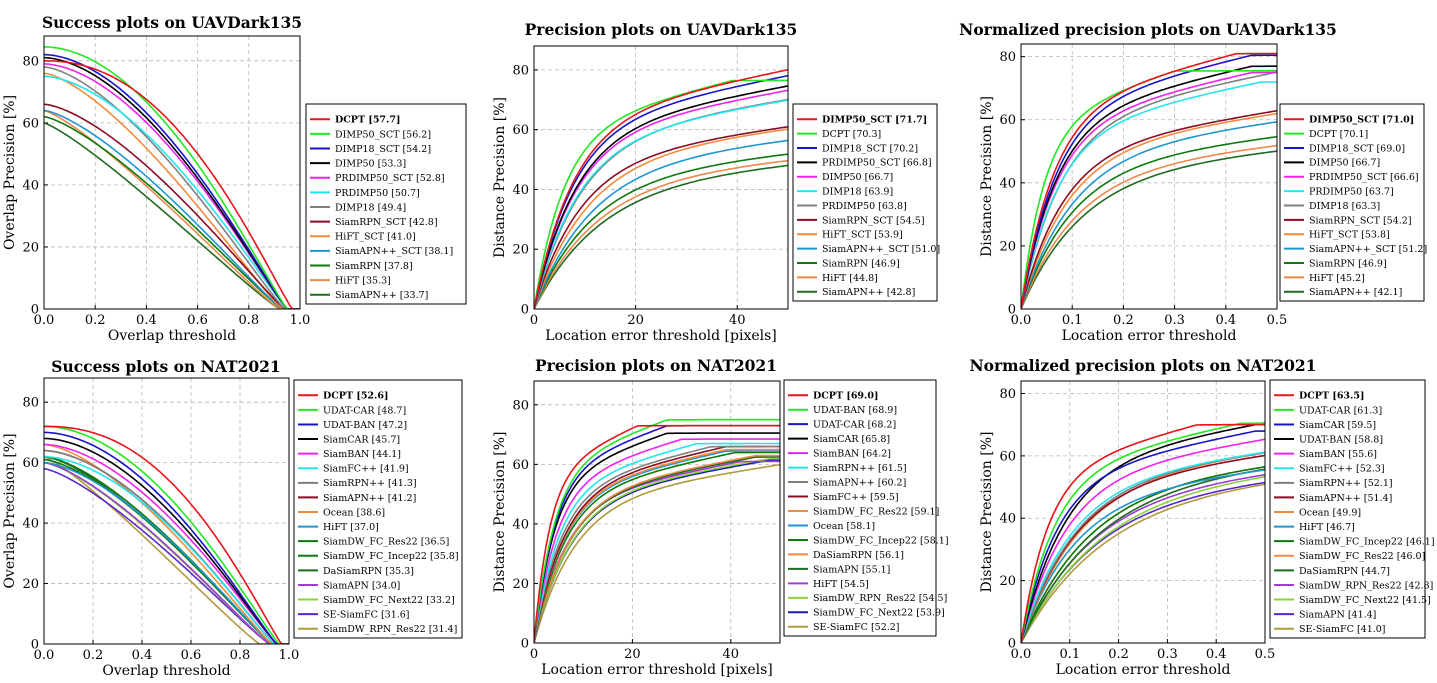  Describe the element at coordinates (191, 655) in the screenshot. I see `x-tick-label: 0.6` at that location.